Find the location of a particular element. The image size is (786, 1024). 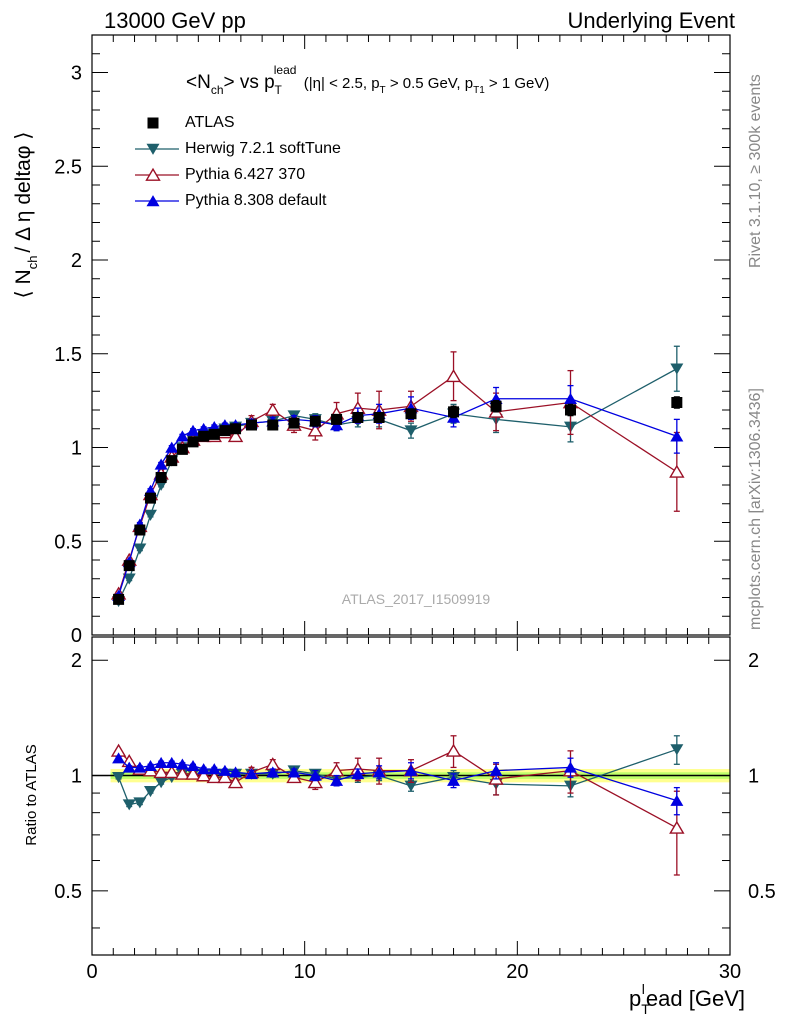

legend-item-herwig-7-2-1-softtune: Herwig 7.2.1 softTune is located at coordinates (238, 149).